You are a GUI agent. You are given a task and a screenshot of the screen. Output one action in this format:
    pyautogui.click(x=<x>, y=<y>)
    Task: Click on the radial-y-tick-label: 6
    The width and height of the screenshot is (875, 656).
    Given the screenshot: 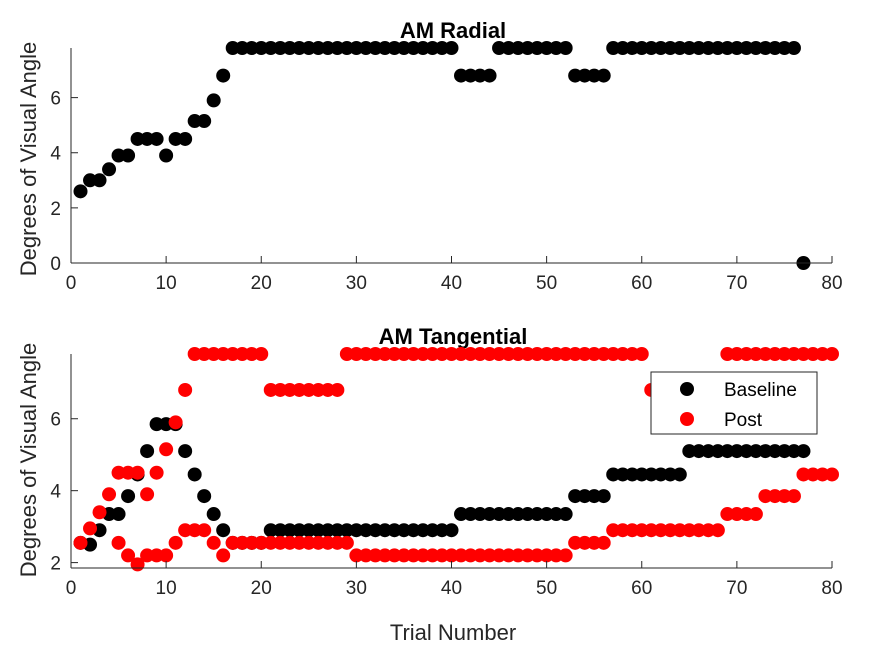 What is the action you would take?
    pyautogui.click(x=55, y=99)
    